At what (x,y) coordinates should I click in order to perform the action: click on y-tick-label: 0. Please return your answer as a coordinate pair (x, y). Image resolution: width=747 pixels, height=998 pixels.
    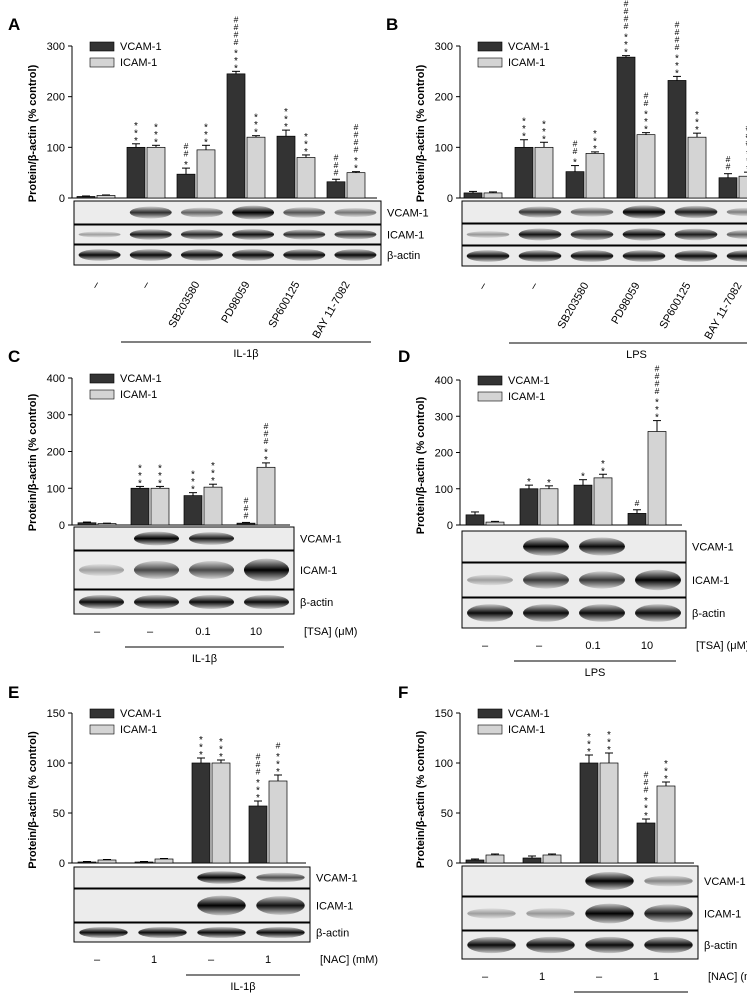
    Looking at the image, I should click on (62, 864).